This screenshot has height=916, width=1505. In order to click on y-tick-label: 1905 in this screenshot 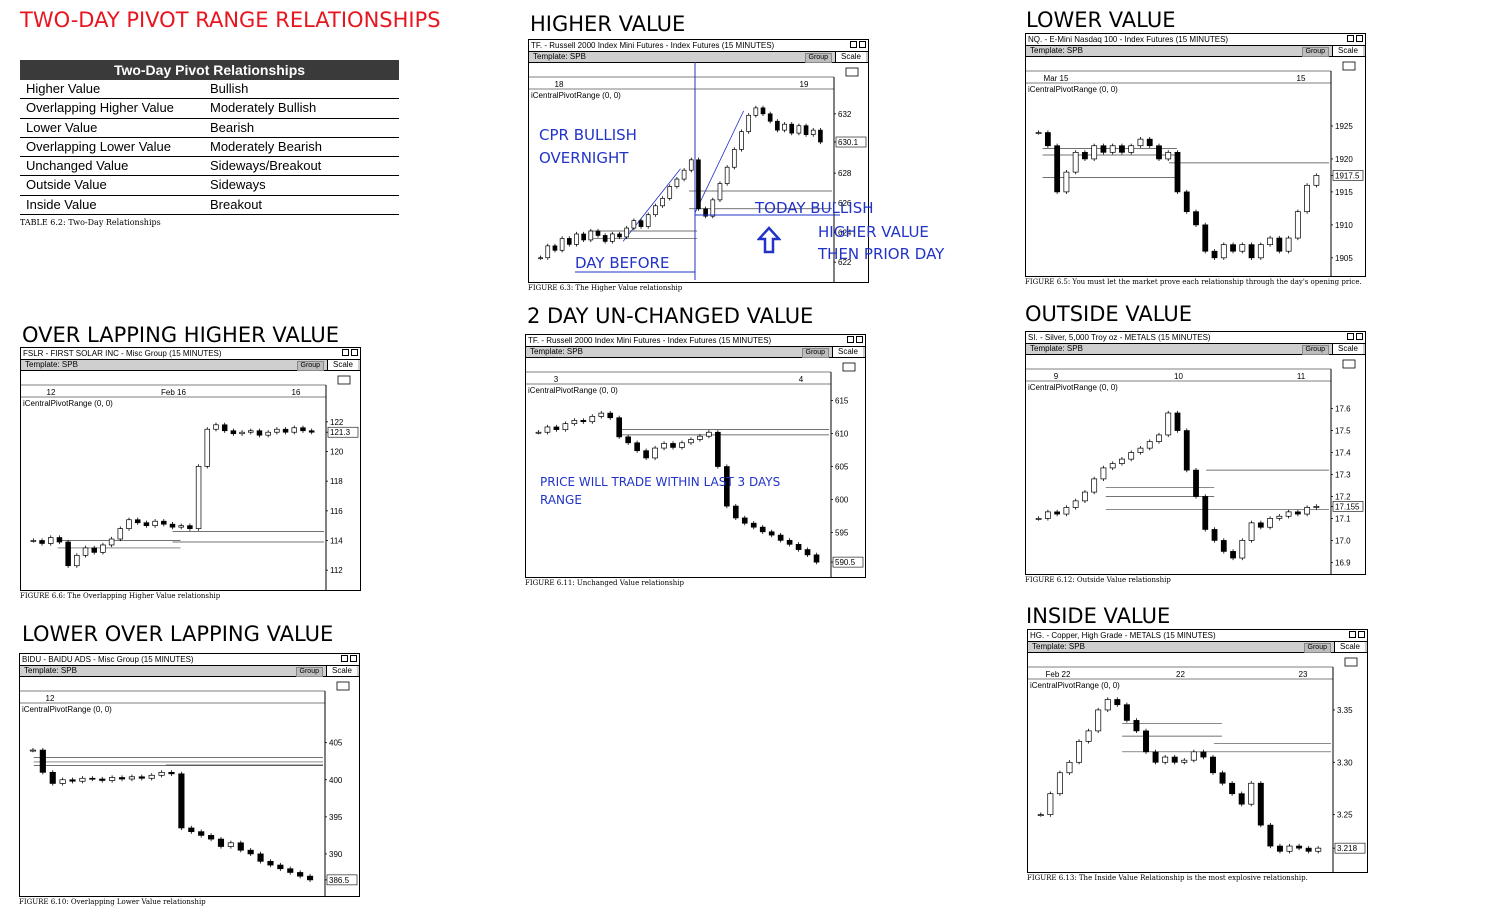, I will do `click(1344, 258)`.